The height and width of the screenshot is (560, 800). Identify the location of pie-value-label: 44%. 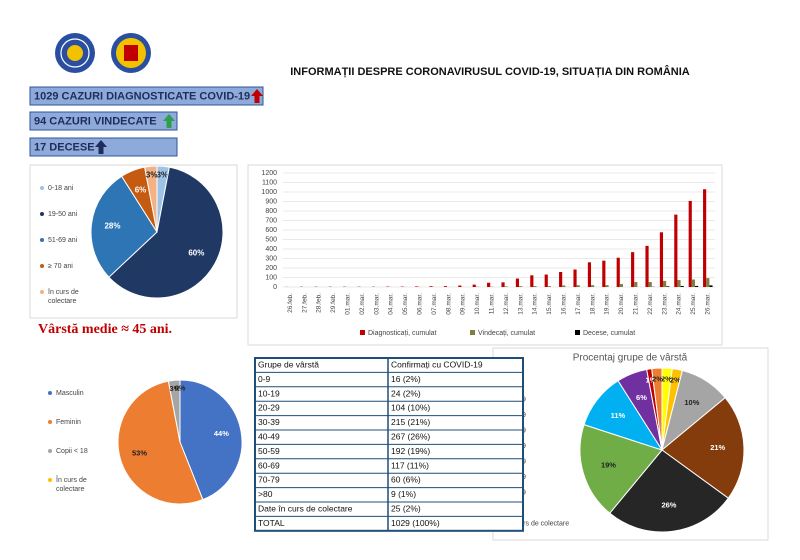
(221, 433).